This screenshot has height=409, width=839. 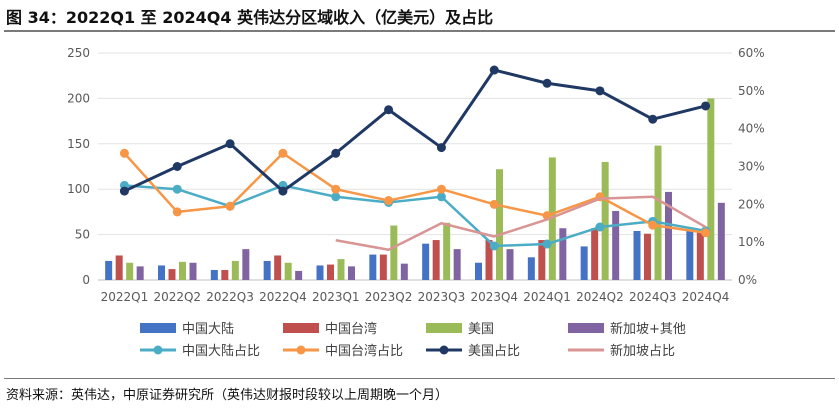 I want to click on legend-label: 中国大陆, so click(x=208, y=329).